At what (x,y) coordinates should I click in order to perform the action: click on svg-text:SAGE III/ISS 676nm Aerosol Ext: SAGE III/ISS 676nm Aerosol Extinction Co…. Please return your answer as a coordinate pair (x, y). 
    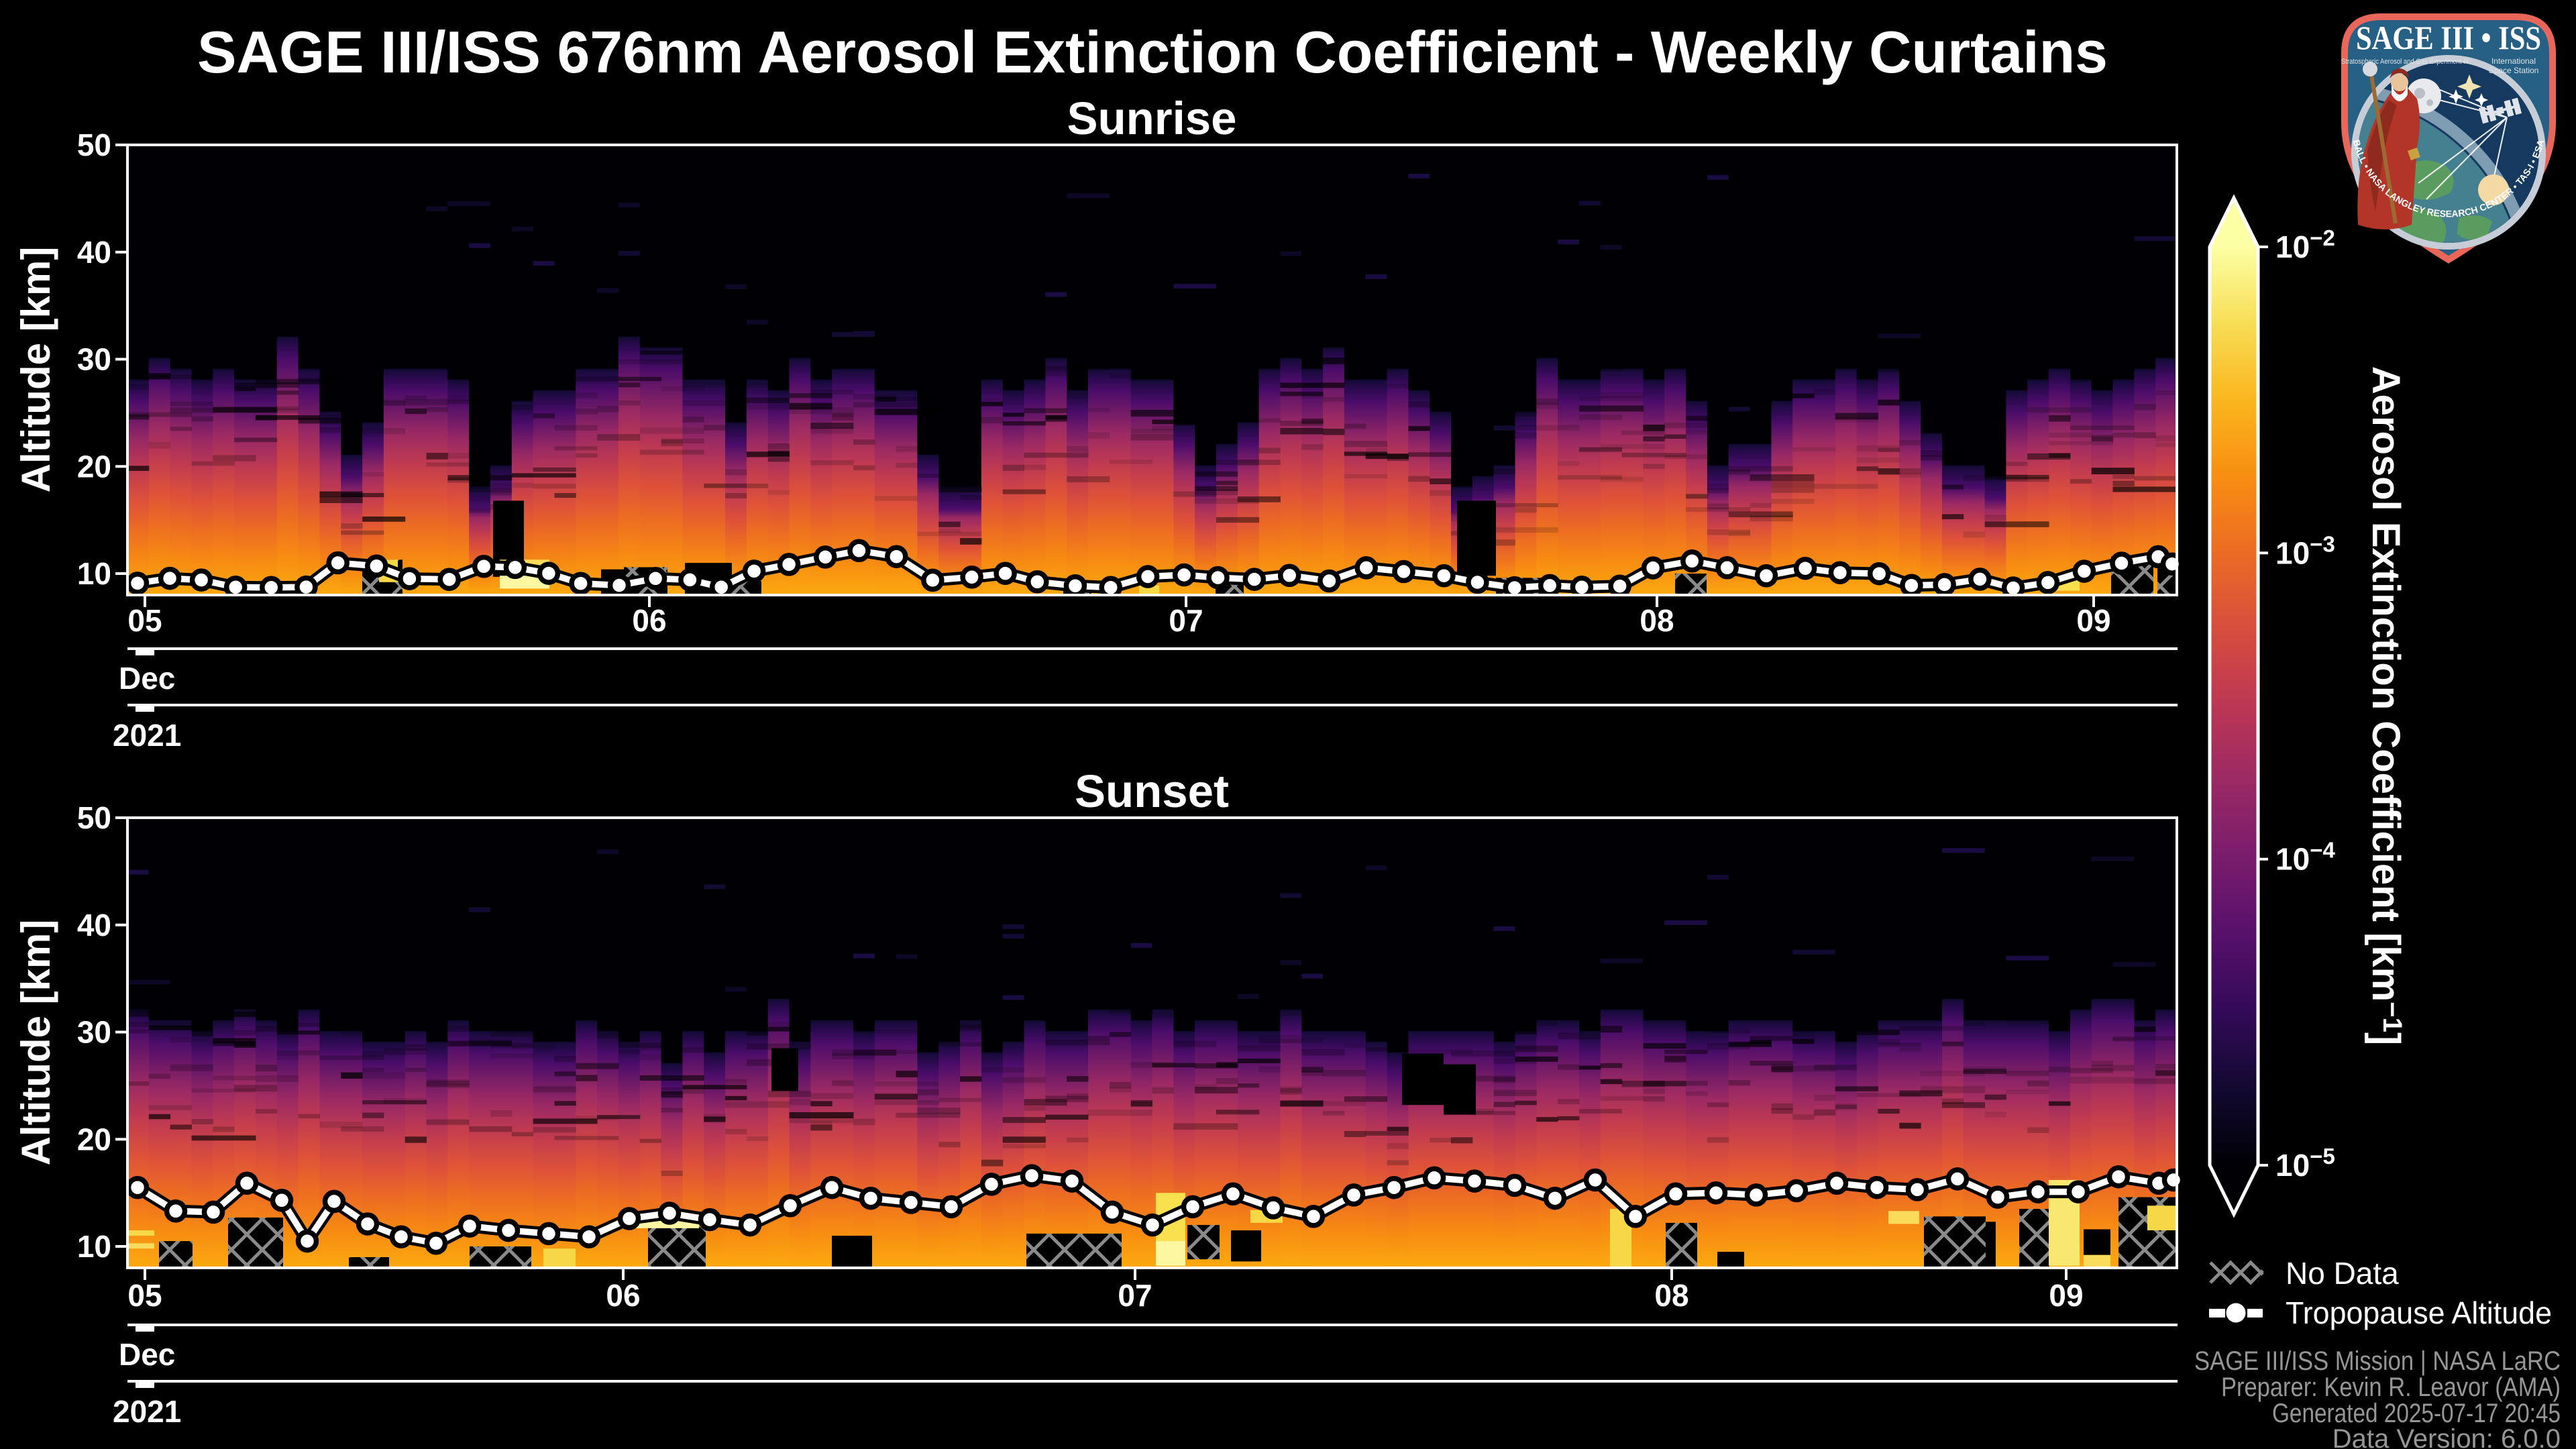
    Looking at the image, I should click on (1152, 52).